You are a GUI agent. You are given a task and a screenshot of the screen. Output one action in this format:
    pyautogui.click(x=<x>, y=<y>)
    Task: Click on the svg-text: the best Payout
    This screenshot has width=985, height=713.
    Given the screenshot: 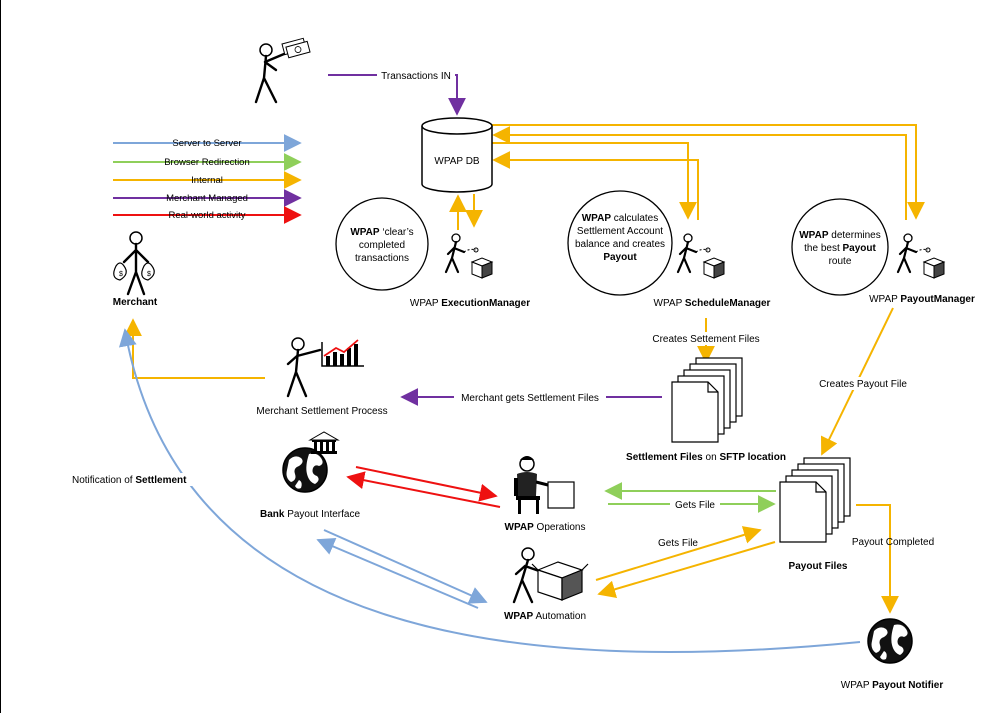 What is the action you would take?
    pyautogui.click(x=840, y=248)
    